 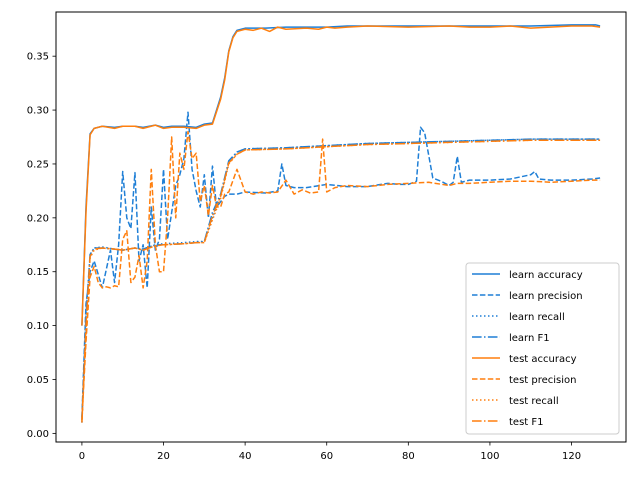 I want to click on x-tick-label: 40, so click(x=245, y=456).